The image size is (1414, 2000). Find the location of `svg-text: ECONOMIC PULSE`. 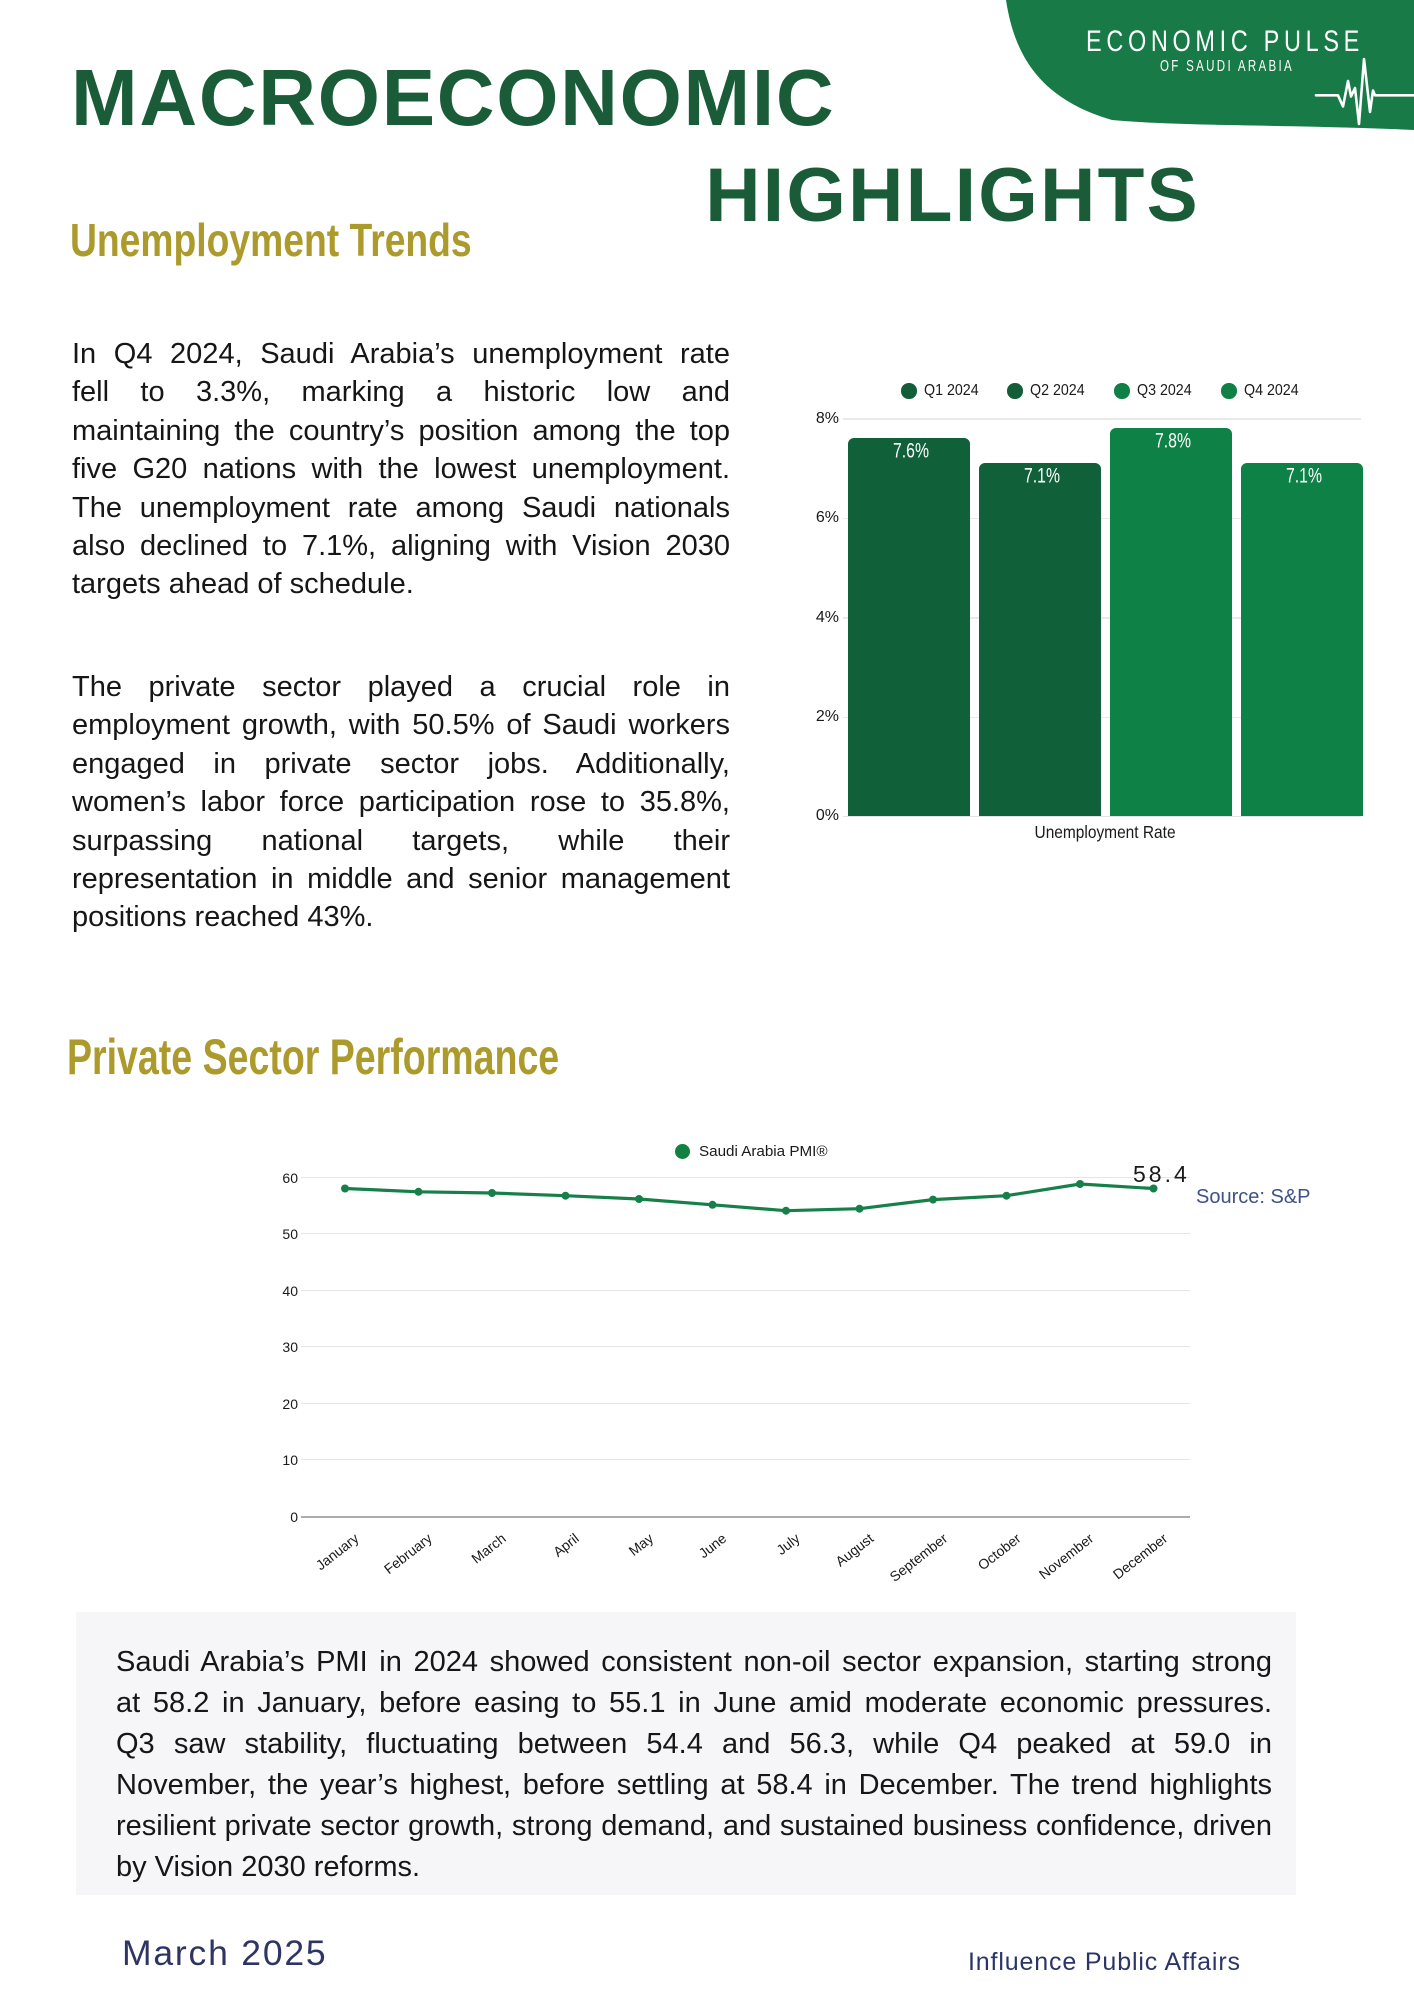

svg-text: ECONOMIC PULSE is located at coordinates (1225, 41).